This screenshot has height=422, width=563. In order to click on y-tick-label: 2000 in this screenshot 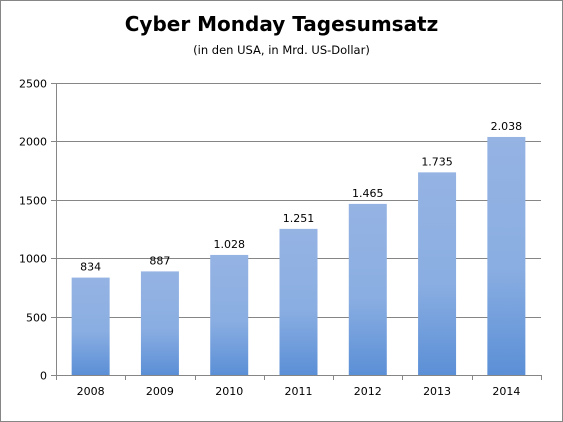, I will do `click(33, 142)`.